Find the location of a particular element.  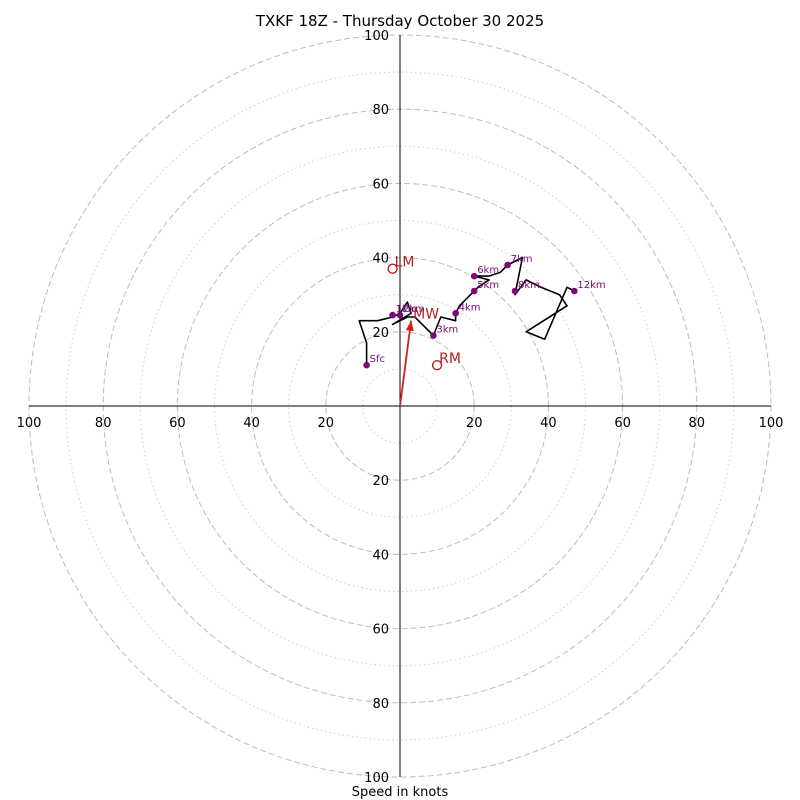

level-label: 7km is located at coordinates (522, 259).